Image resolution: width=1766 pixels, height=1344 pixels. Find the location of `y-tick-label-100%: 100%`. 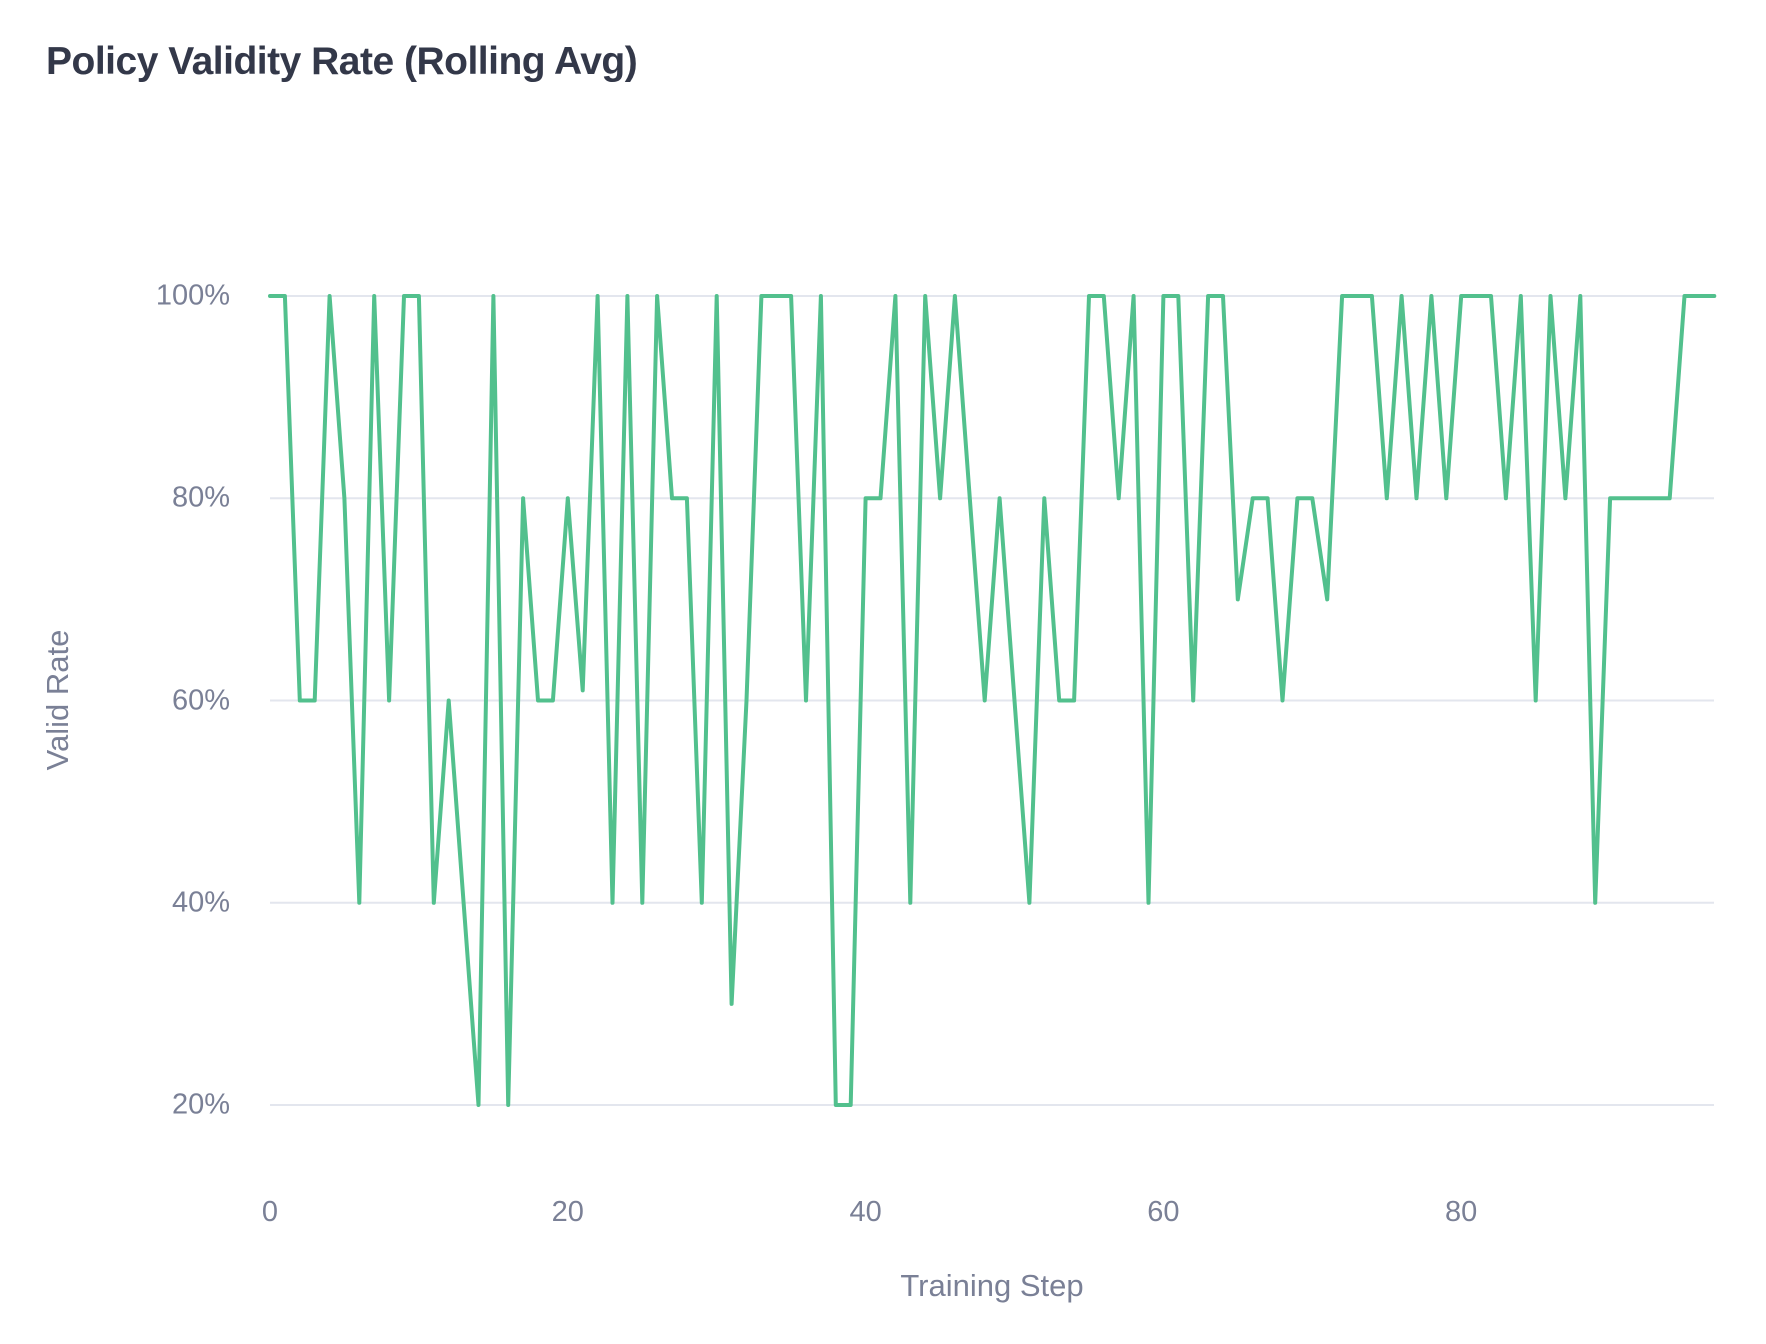

y-tick-label-100%: 100% is located at coordinates (192, 295).